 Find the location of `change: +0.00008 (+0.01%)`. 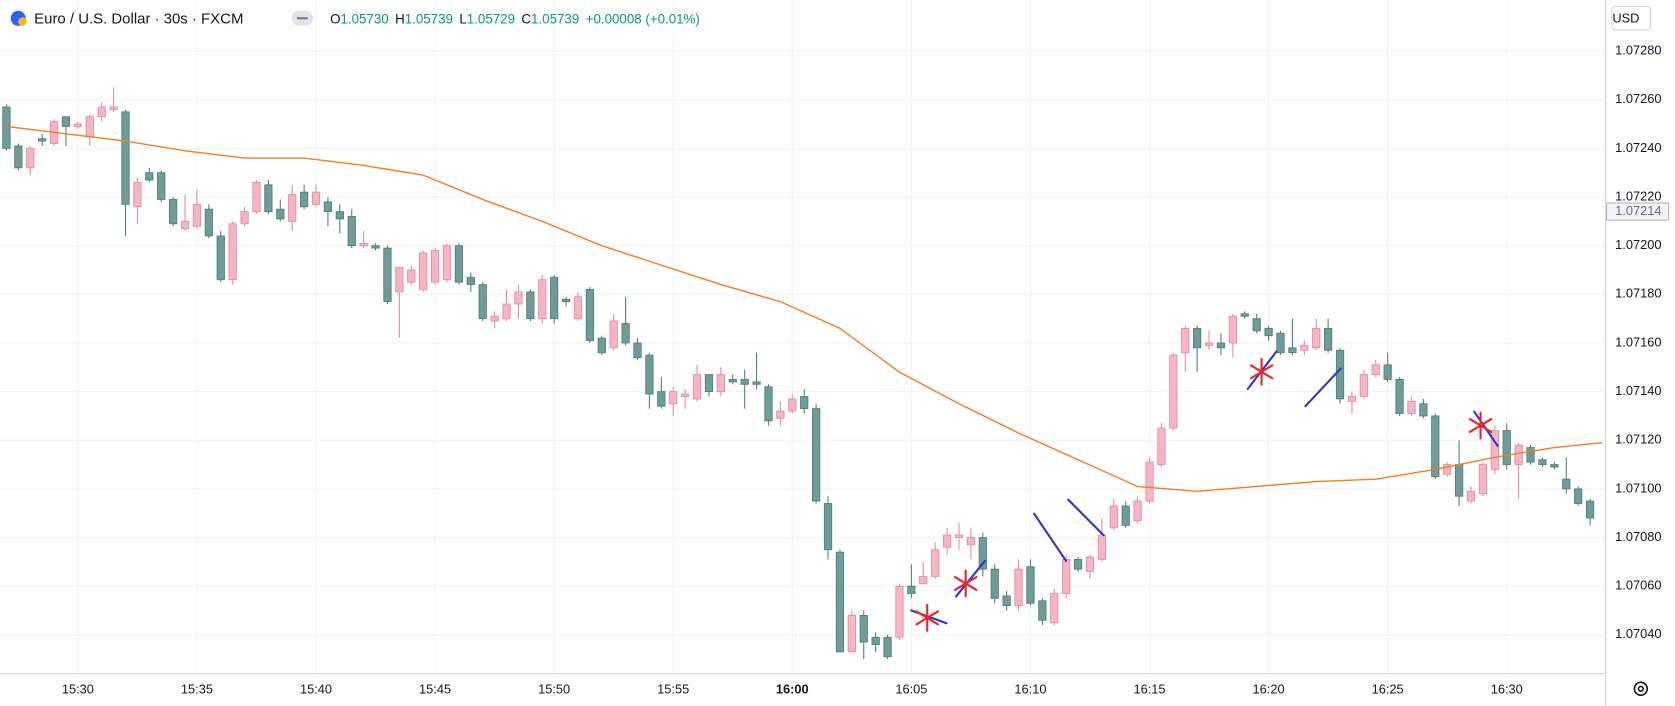

change: +0.00008 (+0.01%) is located at coordinates (643, 18).